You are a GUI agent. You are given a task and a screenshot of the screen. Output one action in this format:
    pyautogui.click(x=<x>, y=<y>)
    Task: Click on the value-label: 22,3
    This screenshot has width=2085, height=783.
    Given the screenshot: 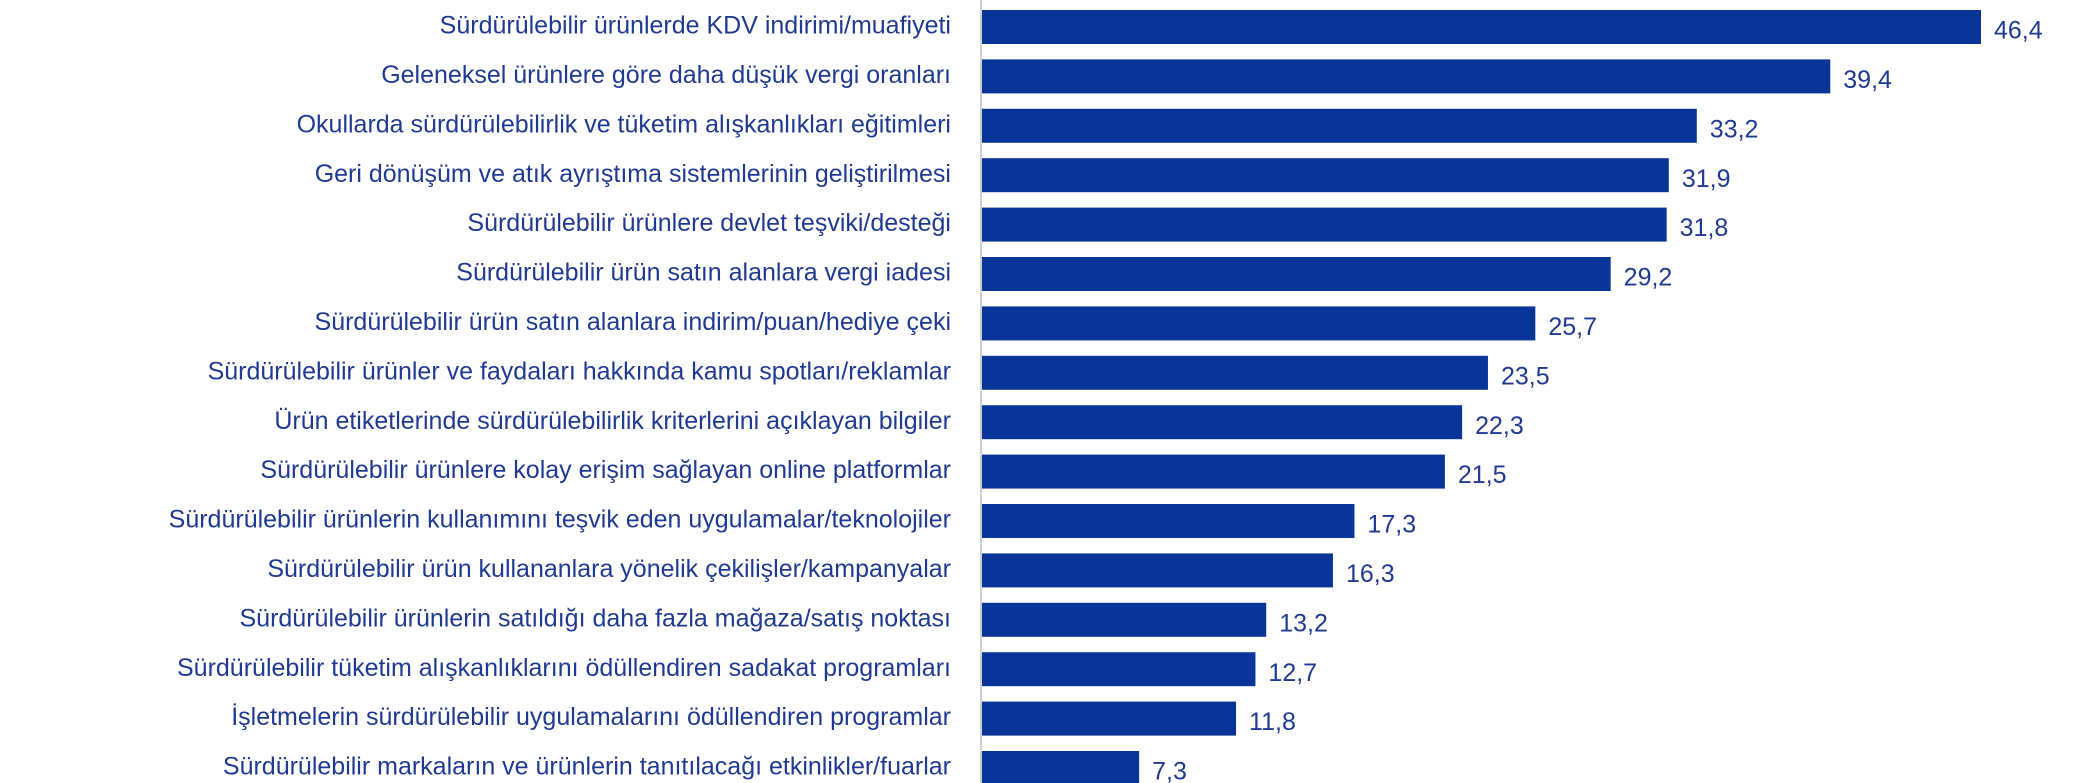 What is the action you would take?
    pyautogui.click(x=1499, y=426)
    